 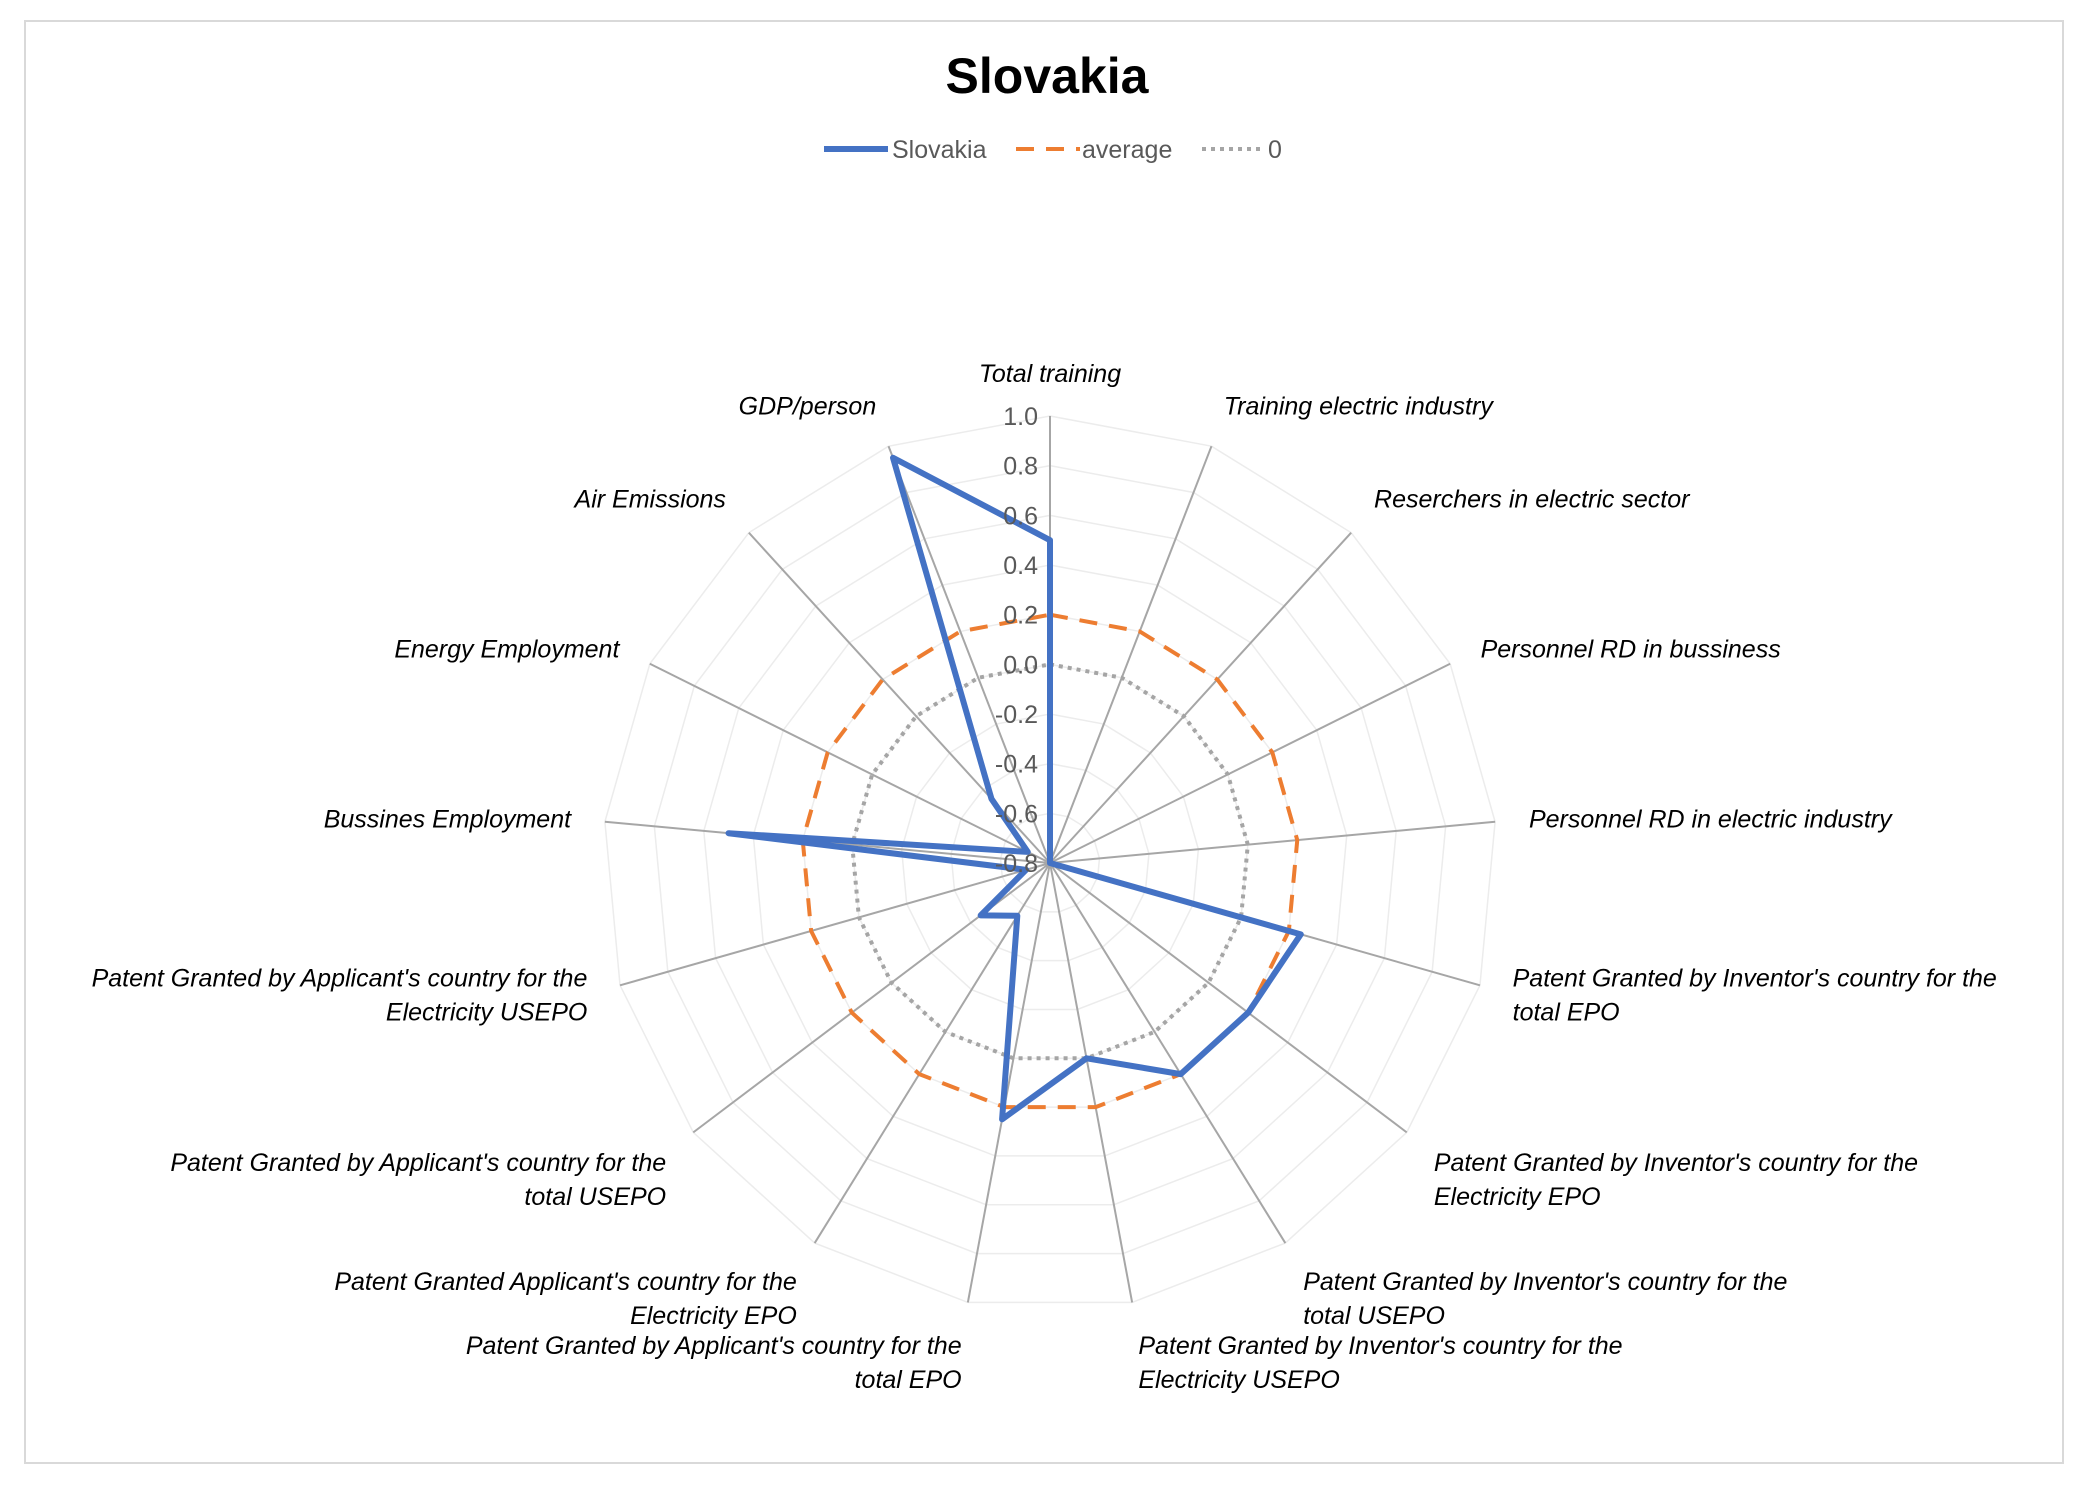 What do you see at coordinates (1020, 516) in the screenshot?
I see `tick-label: 0.6` at bounding box center [1020, 516].